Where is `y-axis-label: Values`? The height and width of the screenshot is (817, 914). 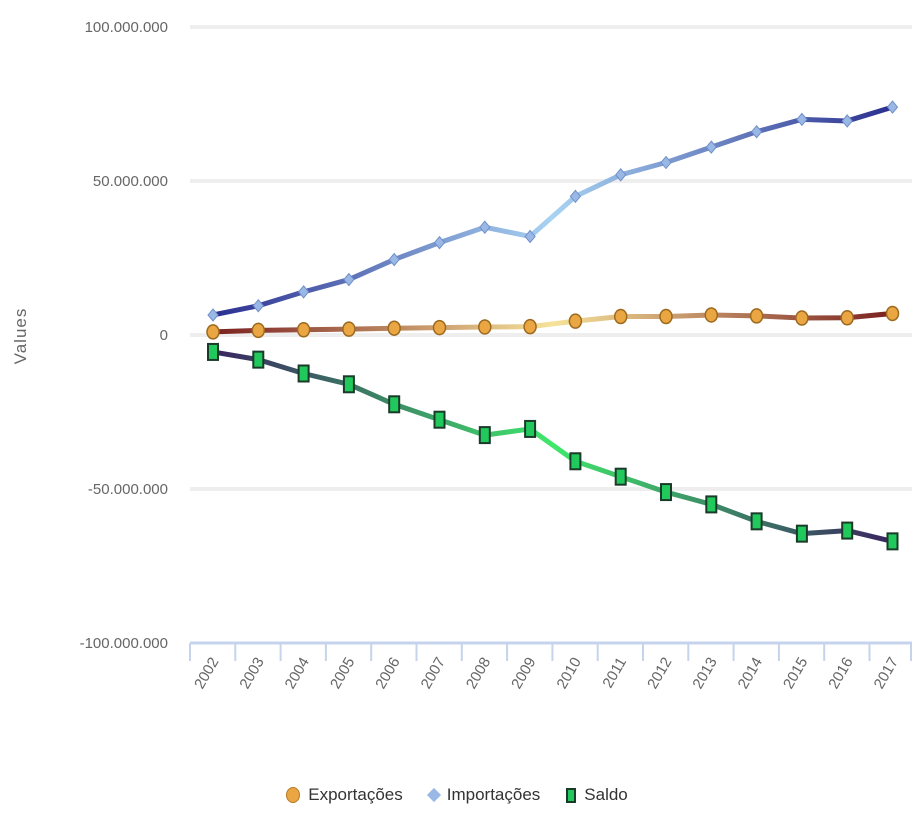 y-axis-label: Values is located at coordinates (20, 336).